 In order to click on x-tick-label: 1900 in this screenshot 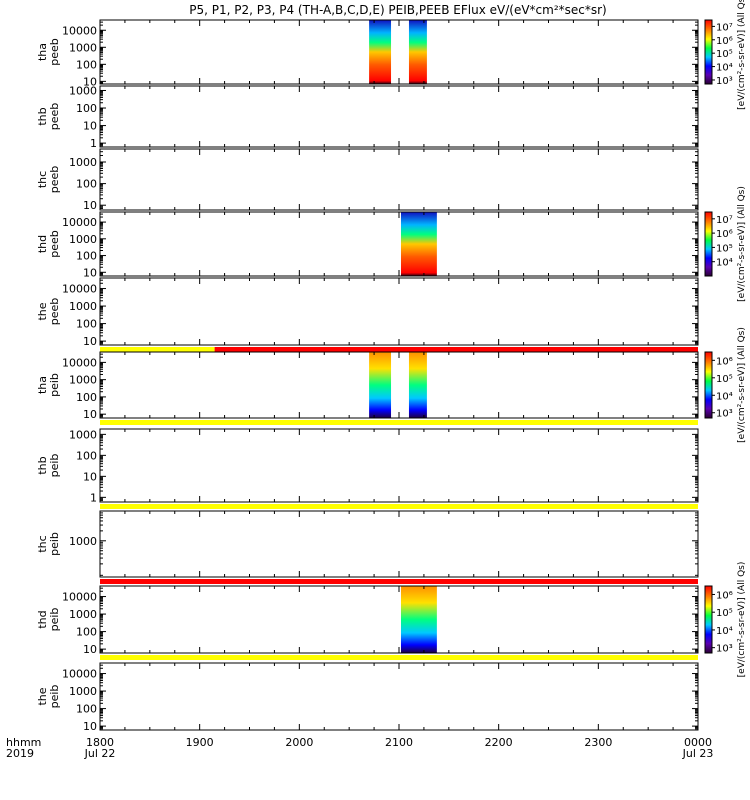, I will do `click(200, 742)`.